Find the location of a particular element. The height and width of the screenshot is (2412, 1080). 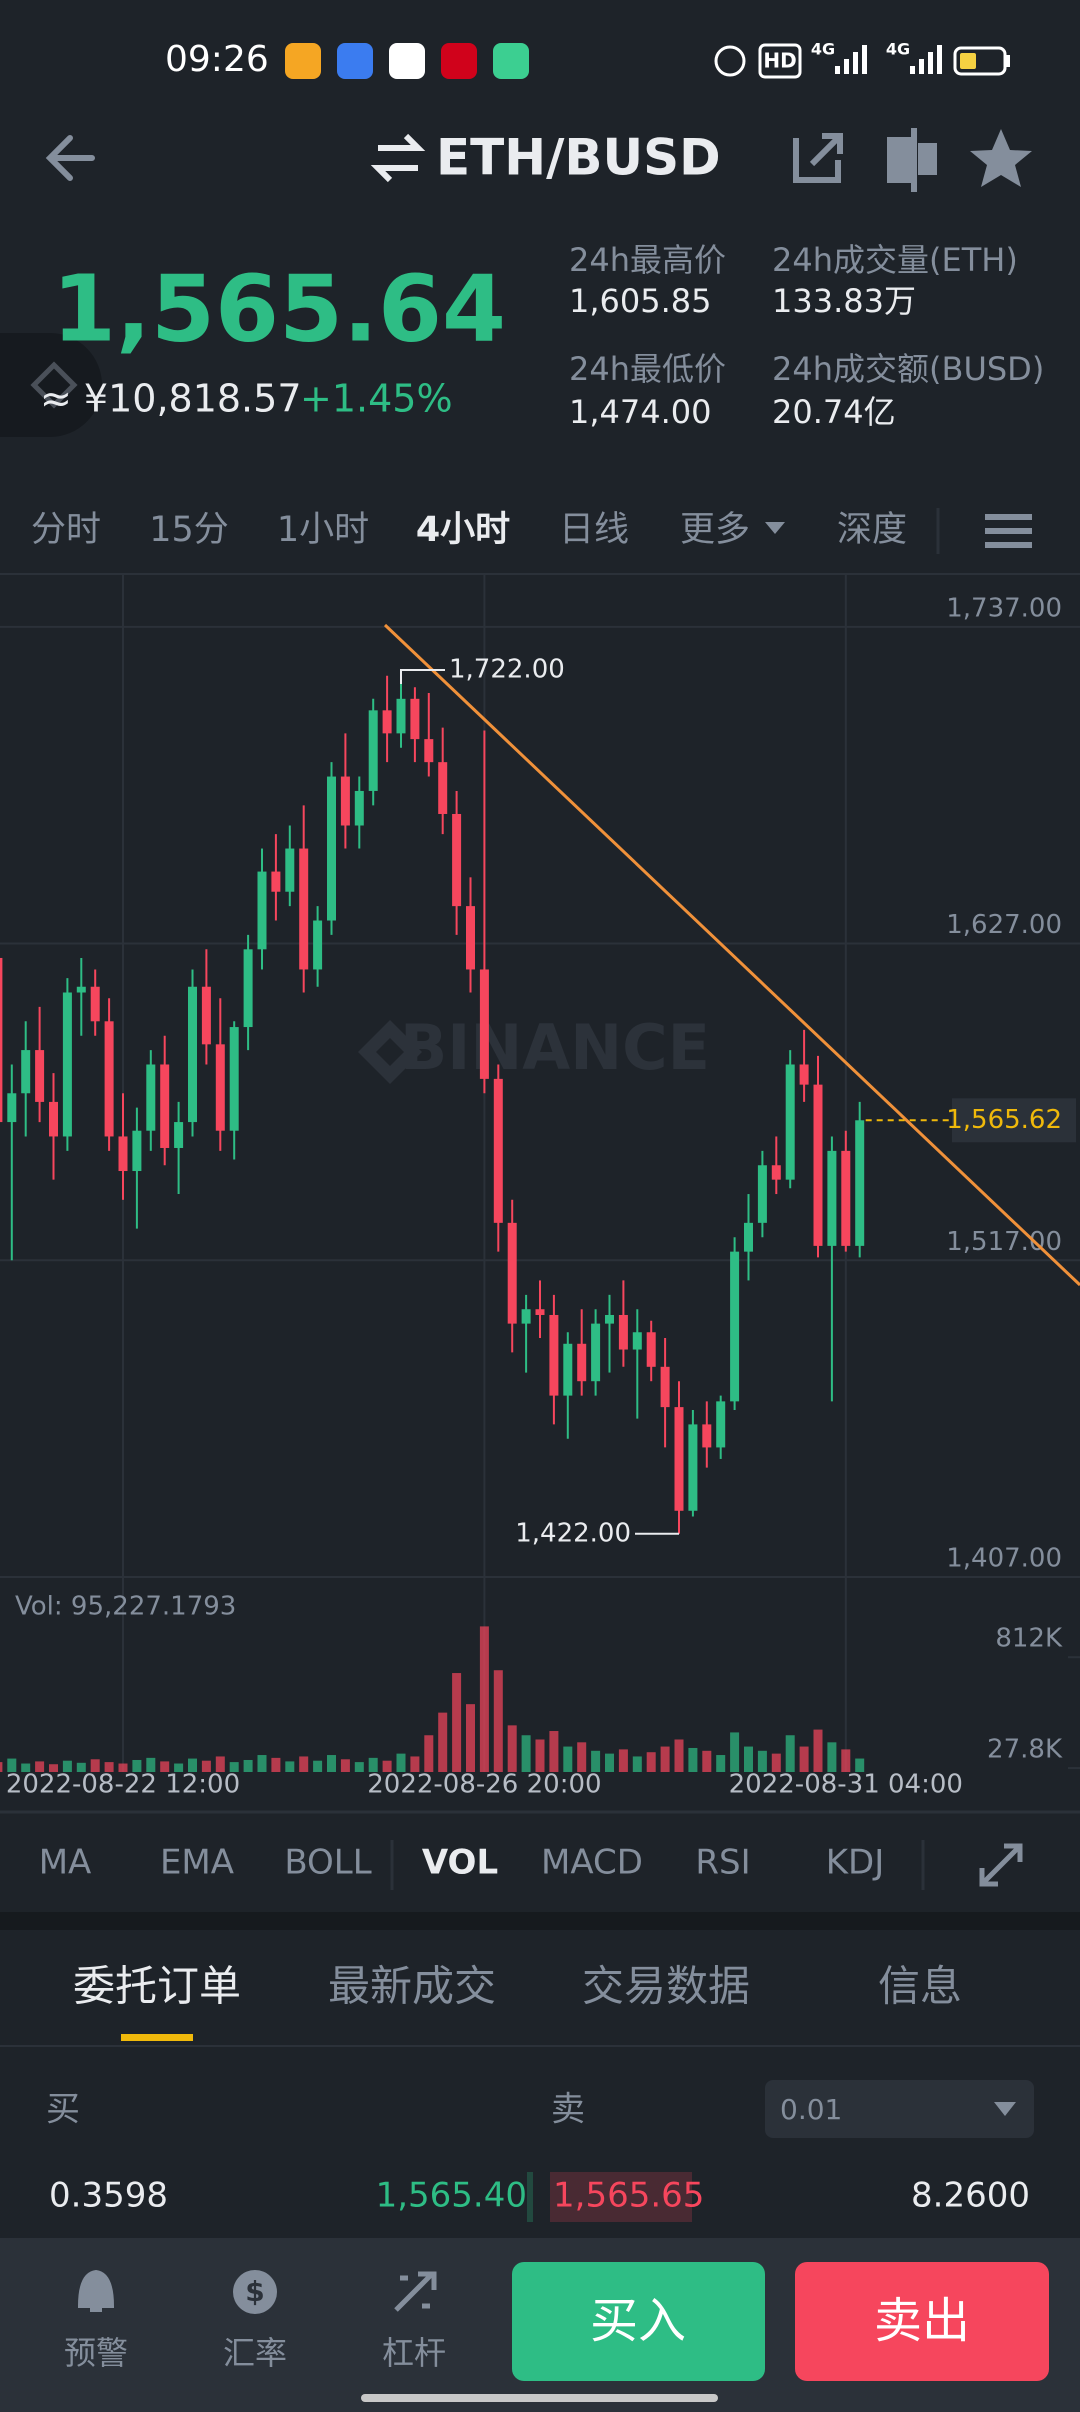

section-gap is located at coordinates (540, 1921).